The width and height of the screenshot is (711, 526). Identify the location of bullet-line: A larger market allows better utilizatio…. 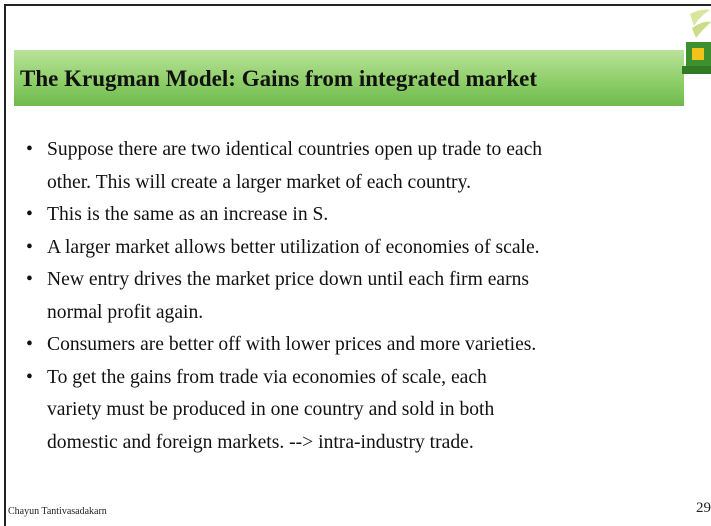
(293, 247).